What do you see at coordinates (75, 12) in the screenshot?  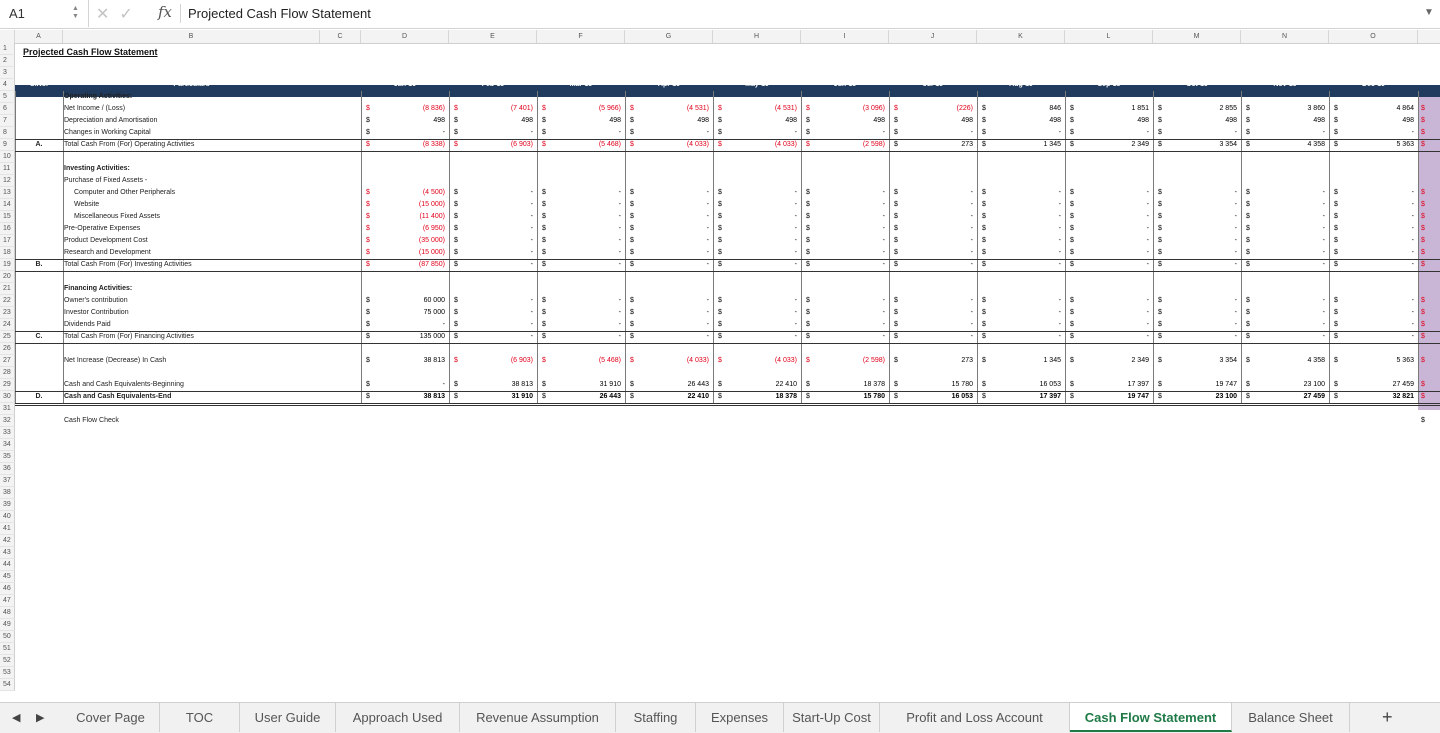 I see `name-box-spinner-icon: ▲ ▼` at bounding box center [75, 12].